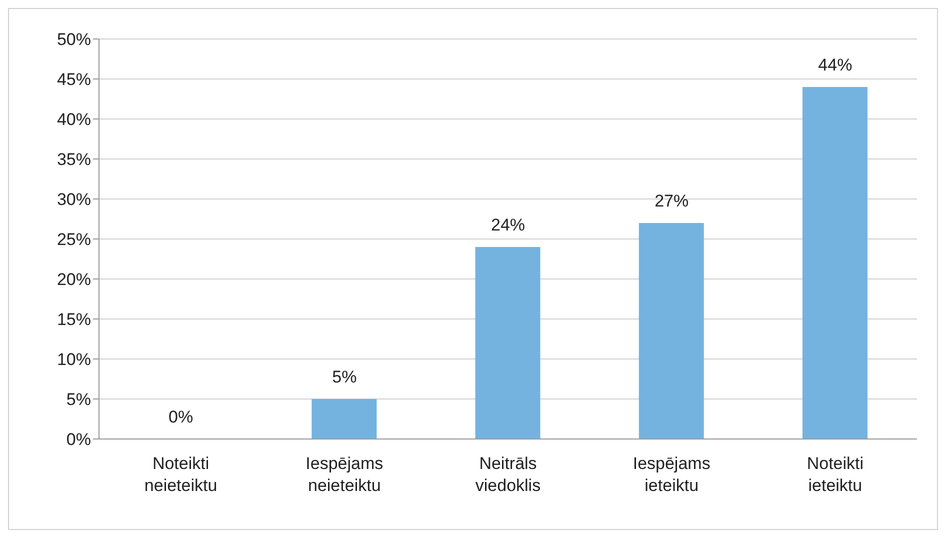 This screenshot has width=946, height=537. Describe the element at coordinates (345, 474) in the screenshot. I see `x-tick-label: Iespējams neieteiktu` at that location.